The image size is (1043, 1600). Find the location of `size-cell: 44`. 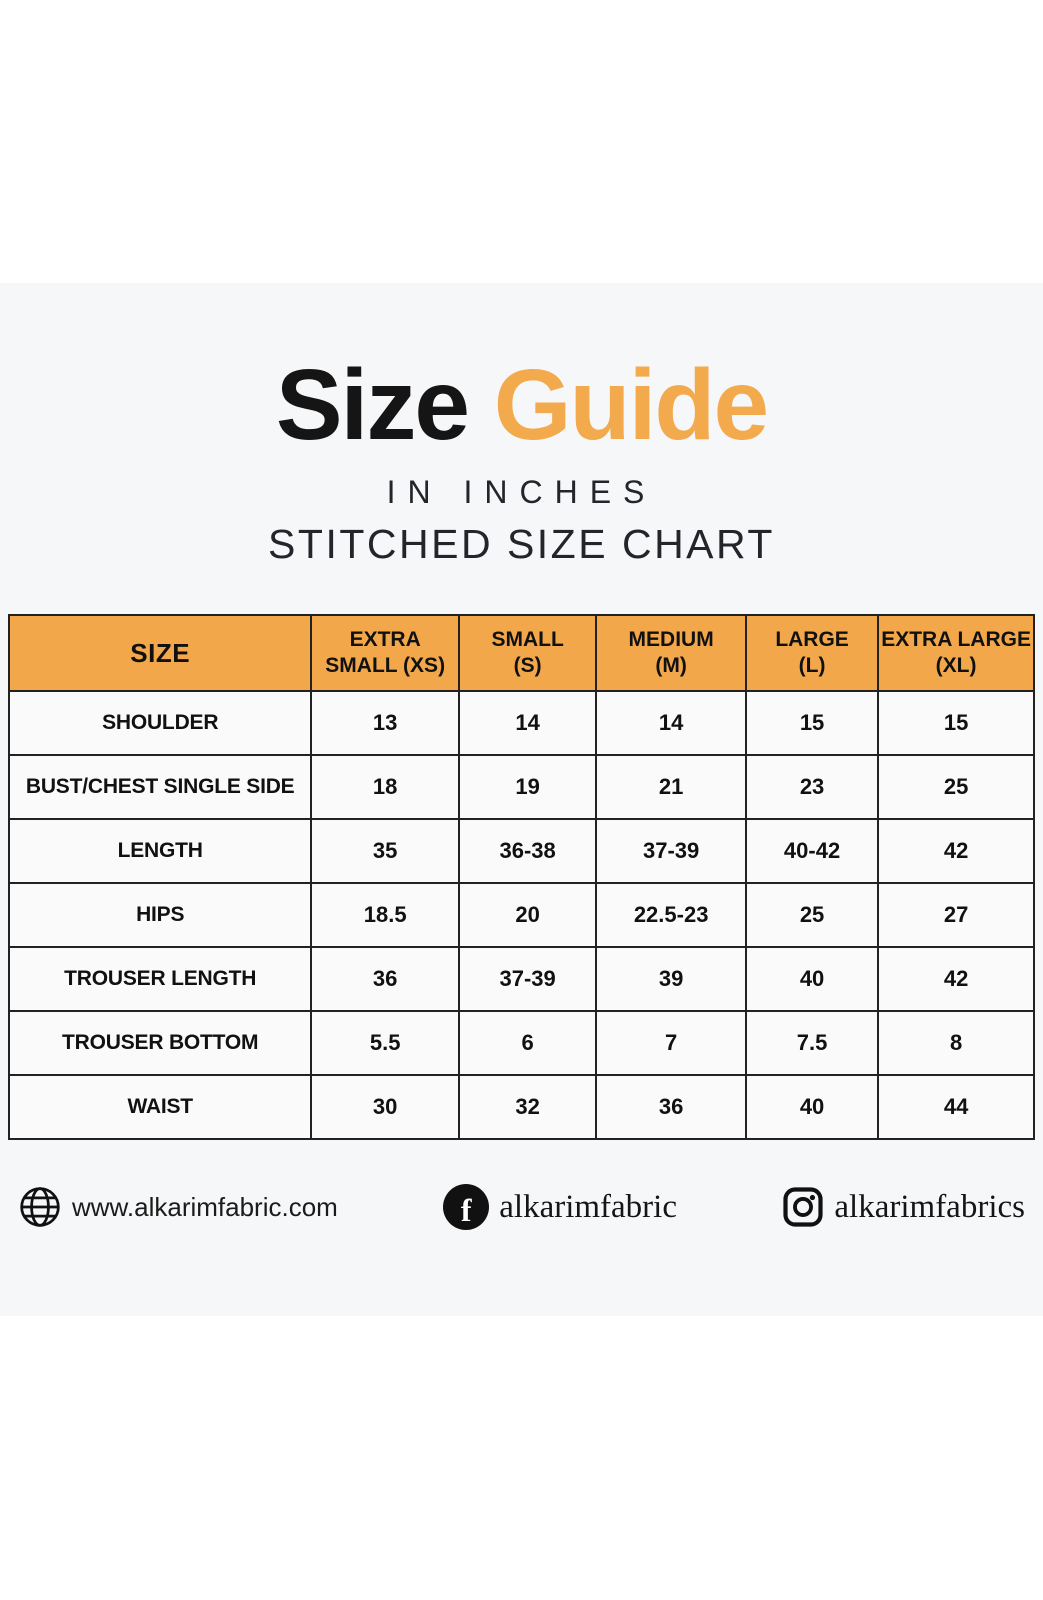

size-cell: 44 is located at coordinates (956, 1107).